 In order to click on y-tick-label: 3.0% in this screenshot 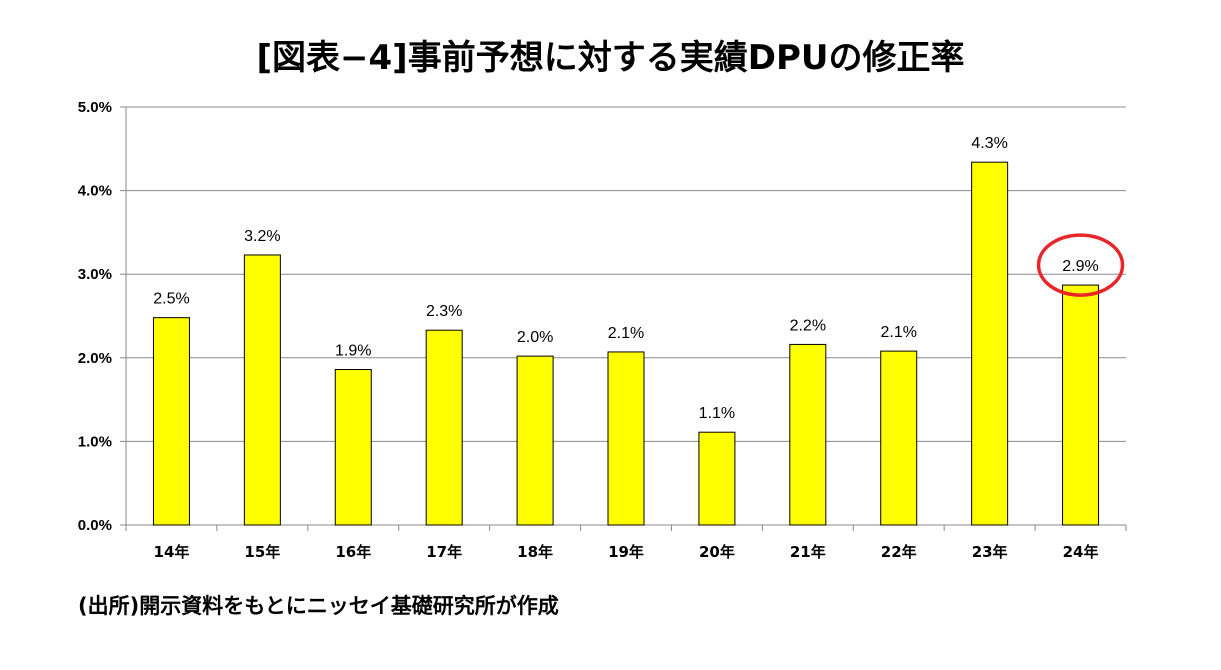, I will do `click(95, 274)`.